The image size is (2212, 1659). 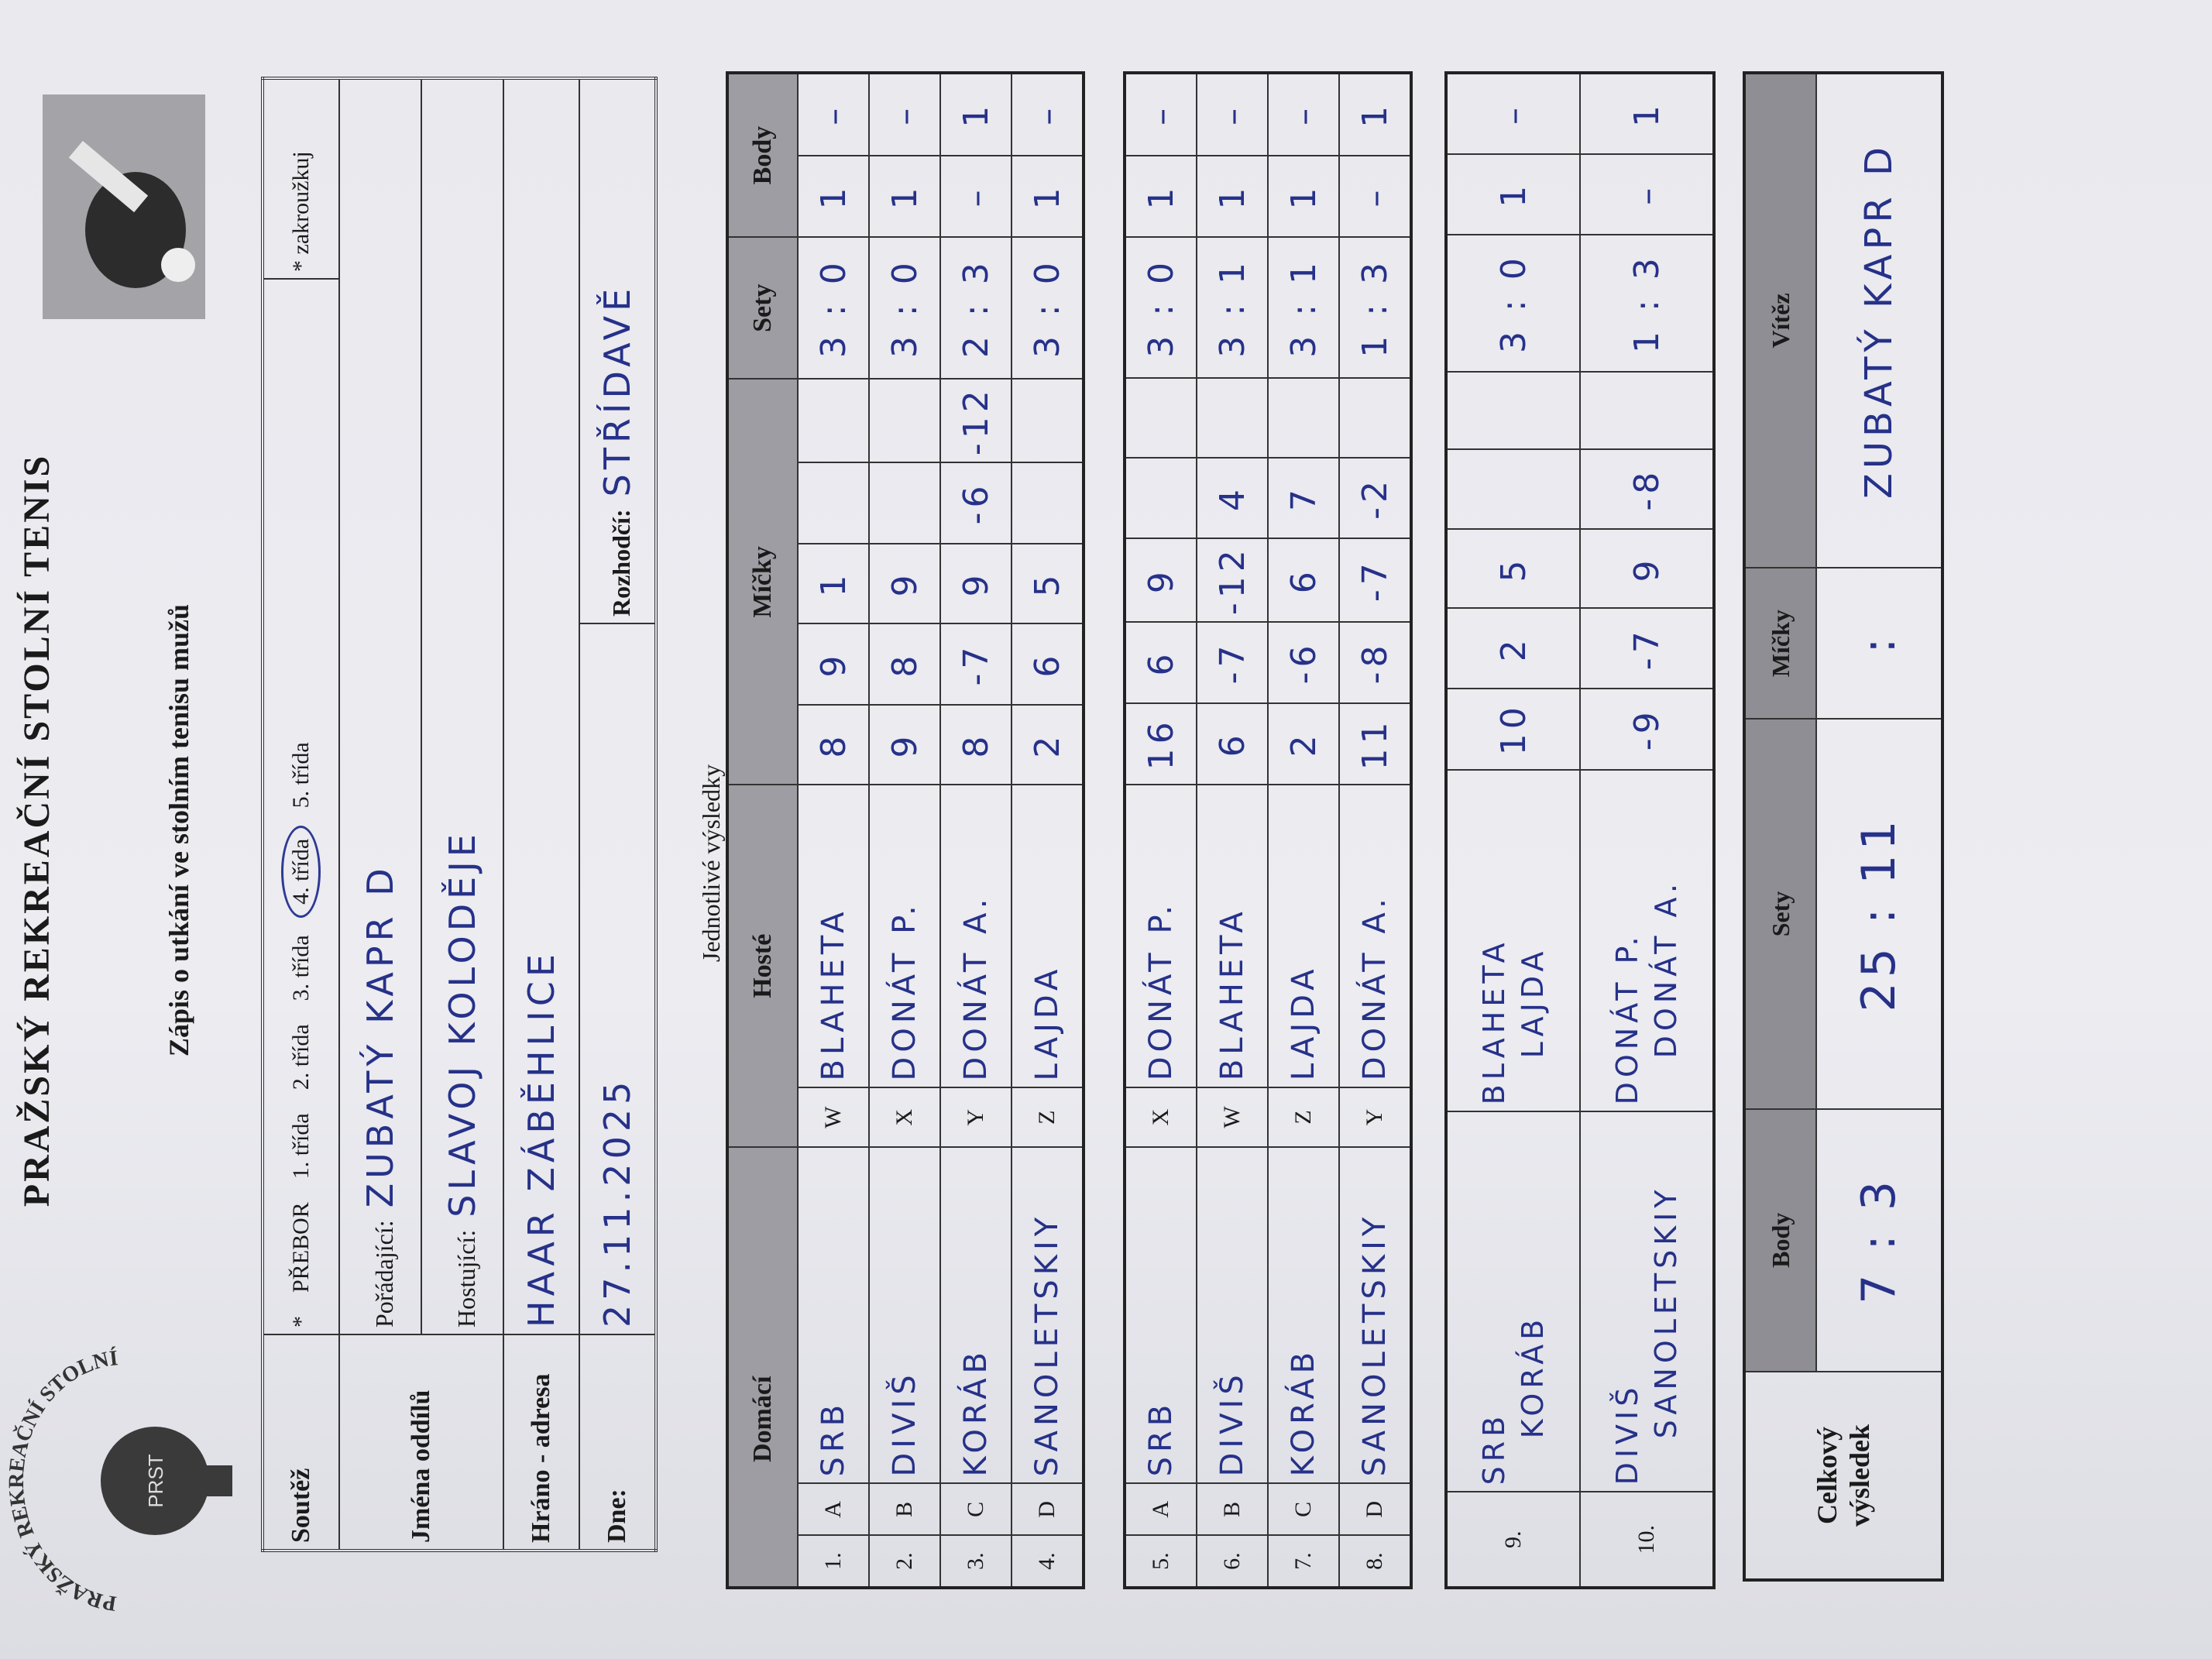 What do you see at coordinates (1375, 1315) in the screenshot?
I see `home-player: SANOLETSKIY` at bounding box center [1375, 1315].